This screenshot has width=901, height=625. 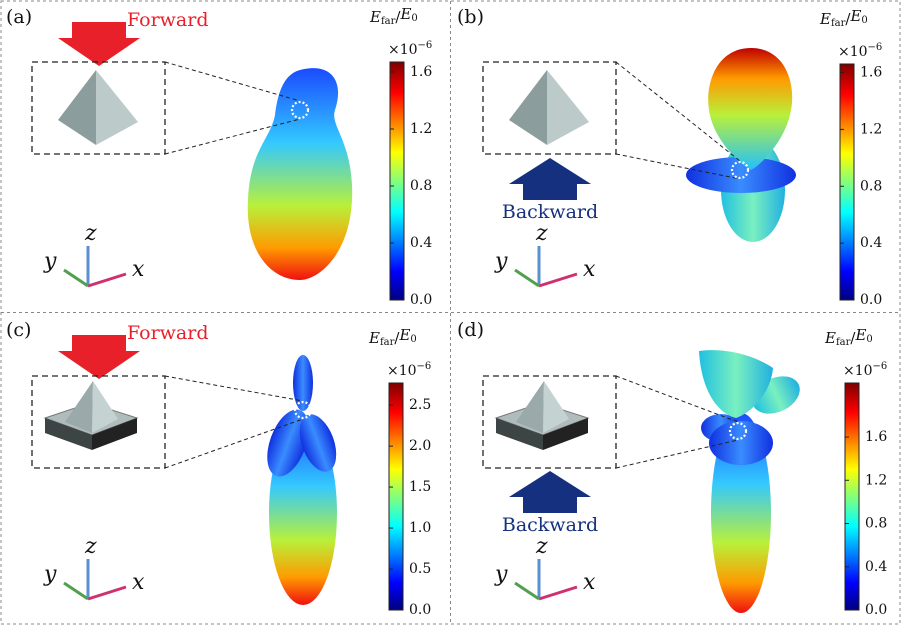 I want to click on backward-arrow, so click(x=550, y=179).